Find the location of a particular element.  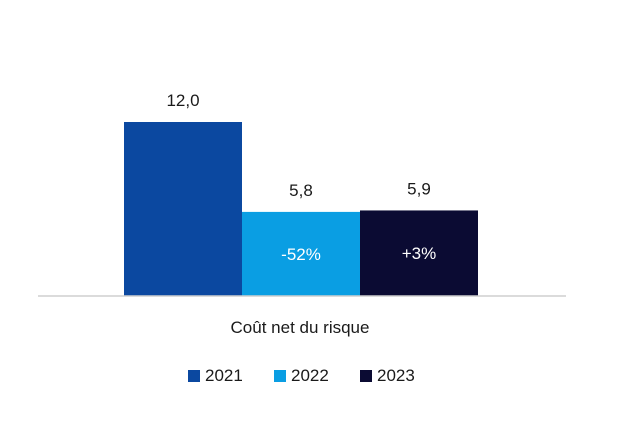

legend-swatch-2021 is located at coordinates (194, 376).